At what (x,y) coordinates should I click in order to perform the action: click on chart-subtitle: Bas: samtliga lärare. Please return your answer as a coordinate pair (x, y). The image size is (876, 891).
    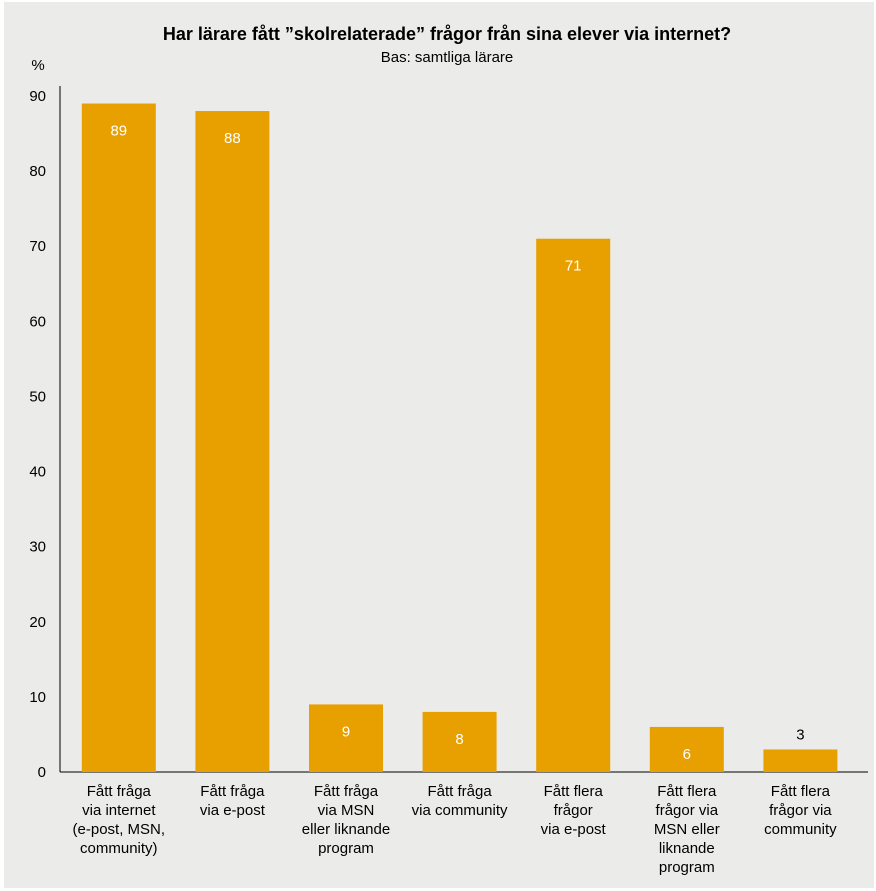
    Looking at the image, I should click on (447, 57).